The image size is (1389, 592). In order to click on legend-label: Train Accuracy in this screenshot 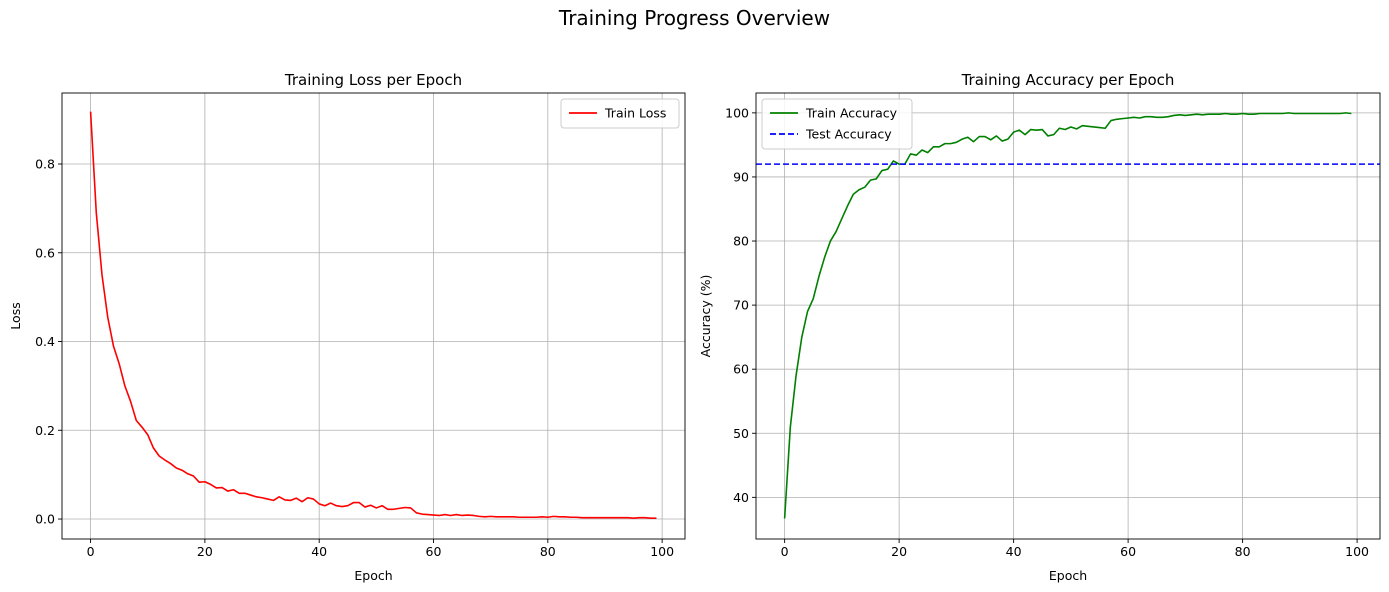, I will do `click(851, 113)`.